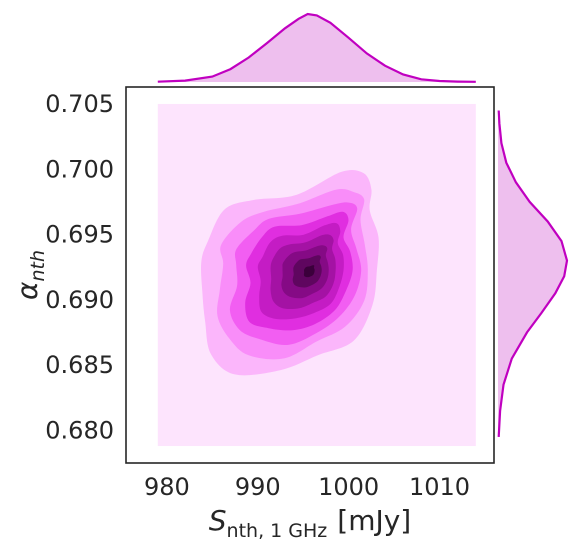 The image size is (578, 548). Describe the element at coordinates (79, 104) in the screenshot. I see `y-tick-label: 0.705` at that location.